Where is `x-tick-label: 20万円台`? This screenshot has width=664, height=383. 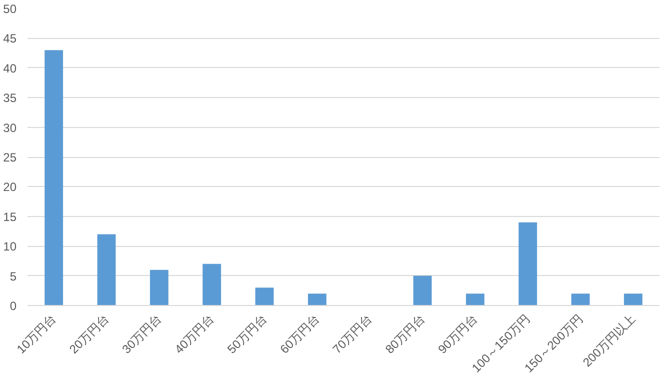
x-tick-label: 20万円台 is located at coordinates (89, 334).